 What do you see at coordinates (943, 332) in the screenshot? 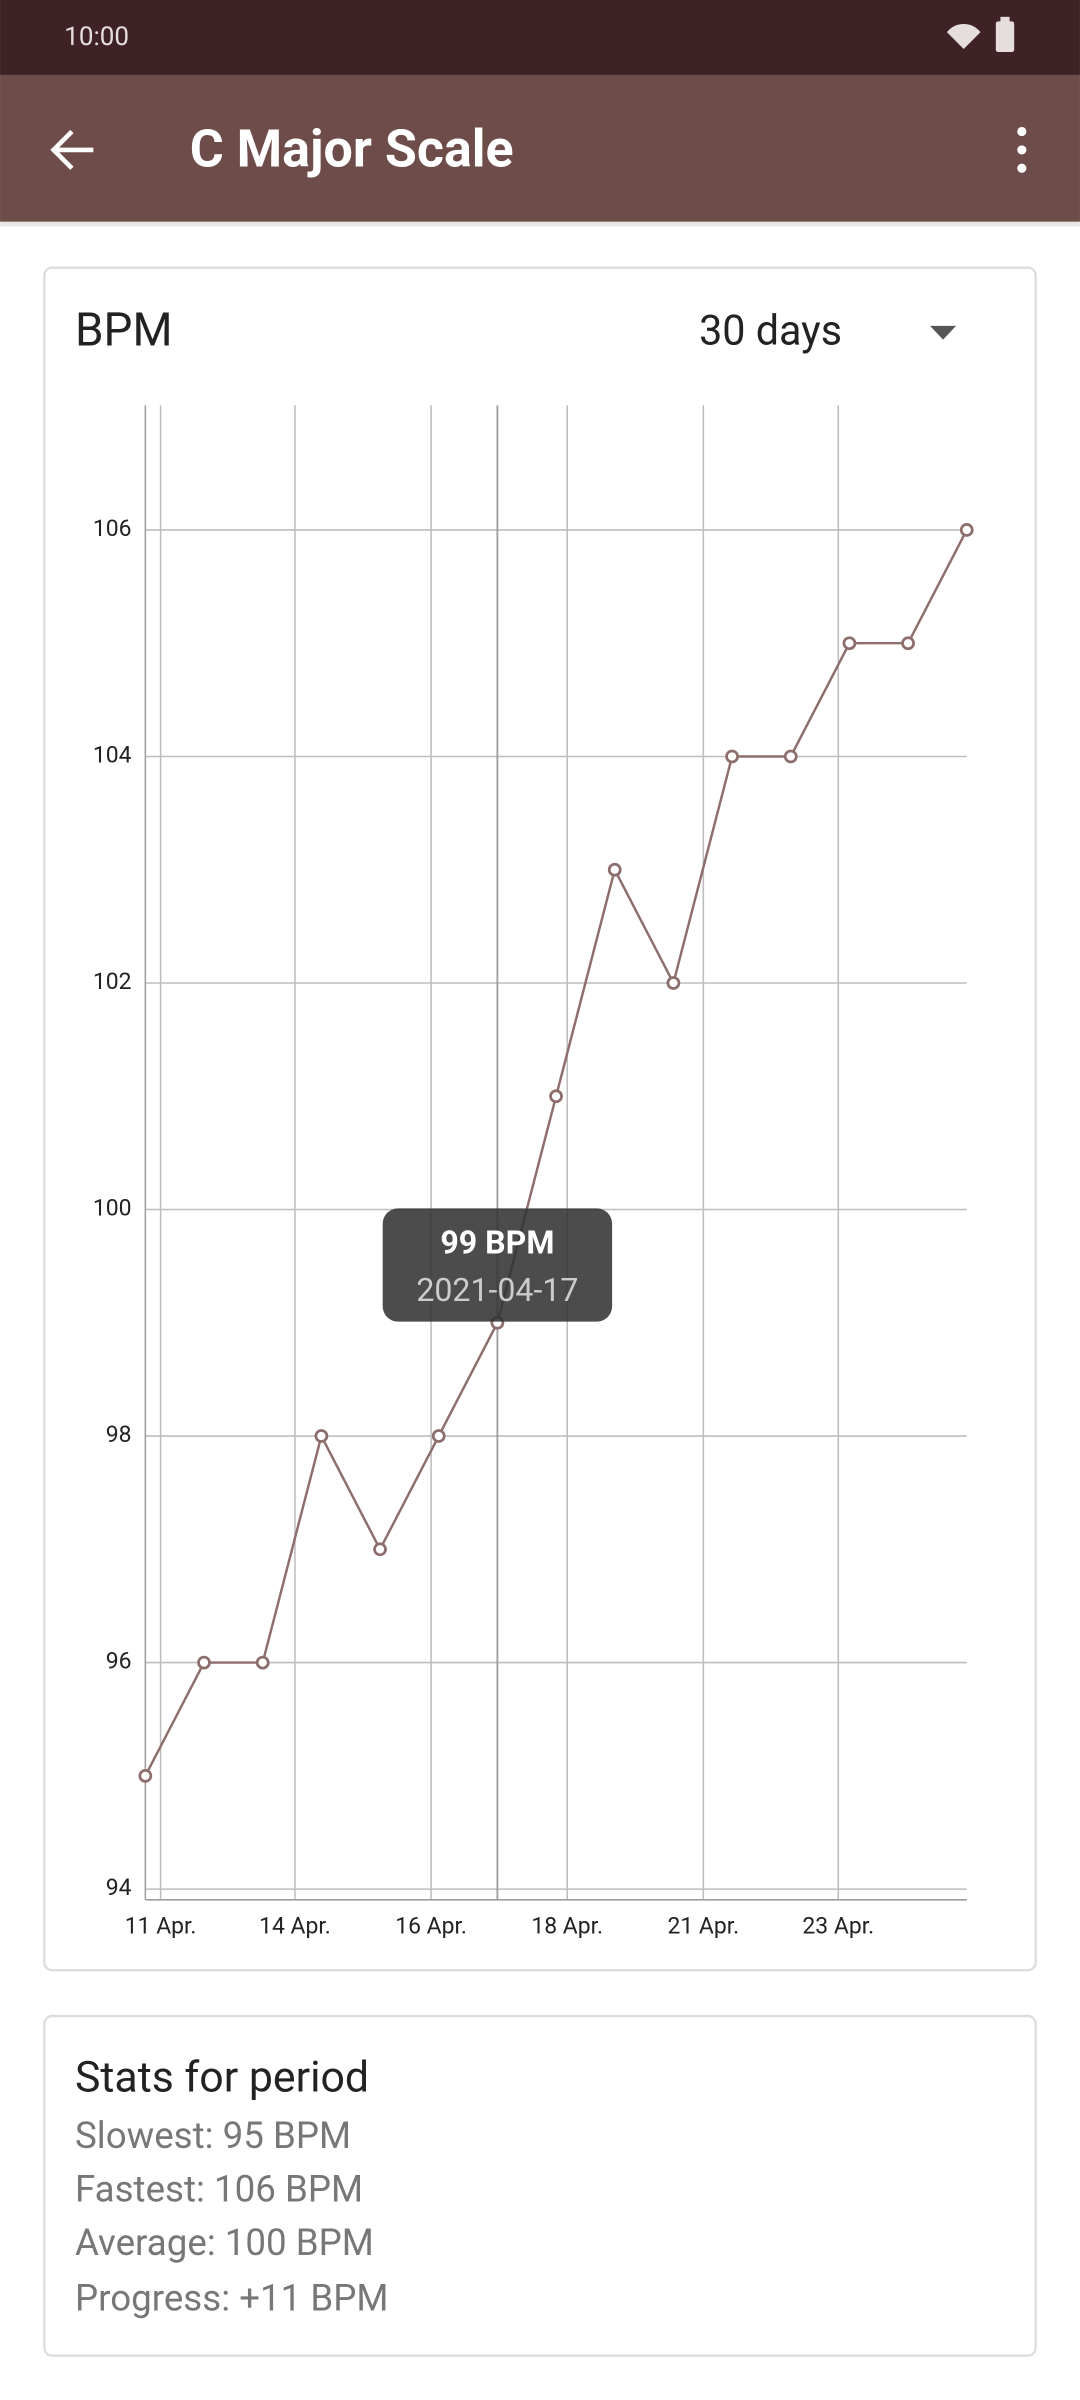
I see `dropdown-arrow` at bounding box center [943, 332].